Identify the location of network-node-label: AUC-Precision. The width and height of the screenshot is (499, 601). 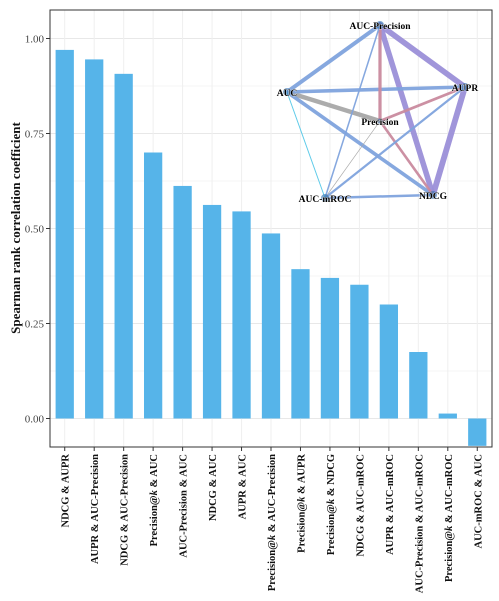
(380, 27).